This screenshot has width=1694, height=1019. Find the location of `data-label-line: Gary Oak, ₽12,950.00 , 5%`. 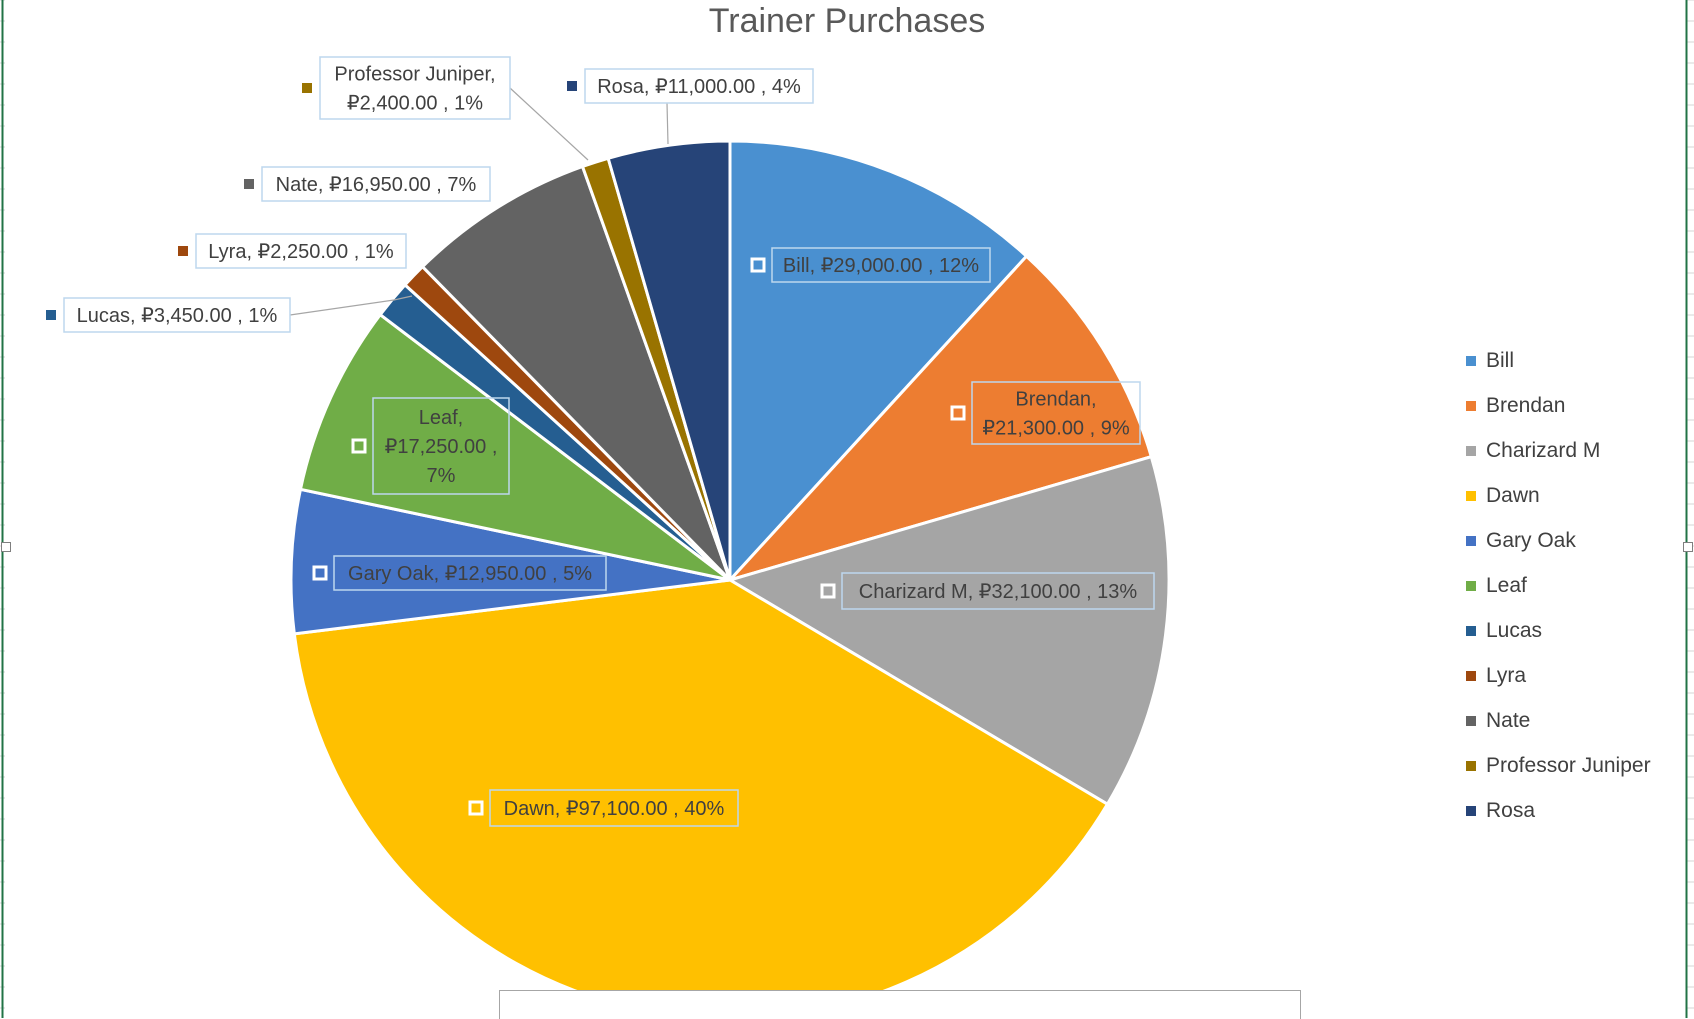

data-label-line: Gary Oak, ₽12,950.00 , 5% is located at coordinates (470, 574).